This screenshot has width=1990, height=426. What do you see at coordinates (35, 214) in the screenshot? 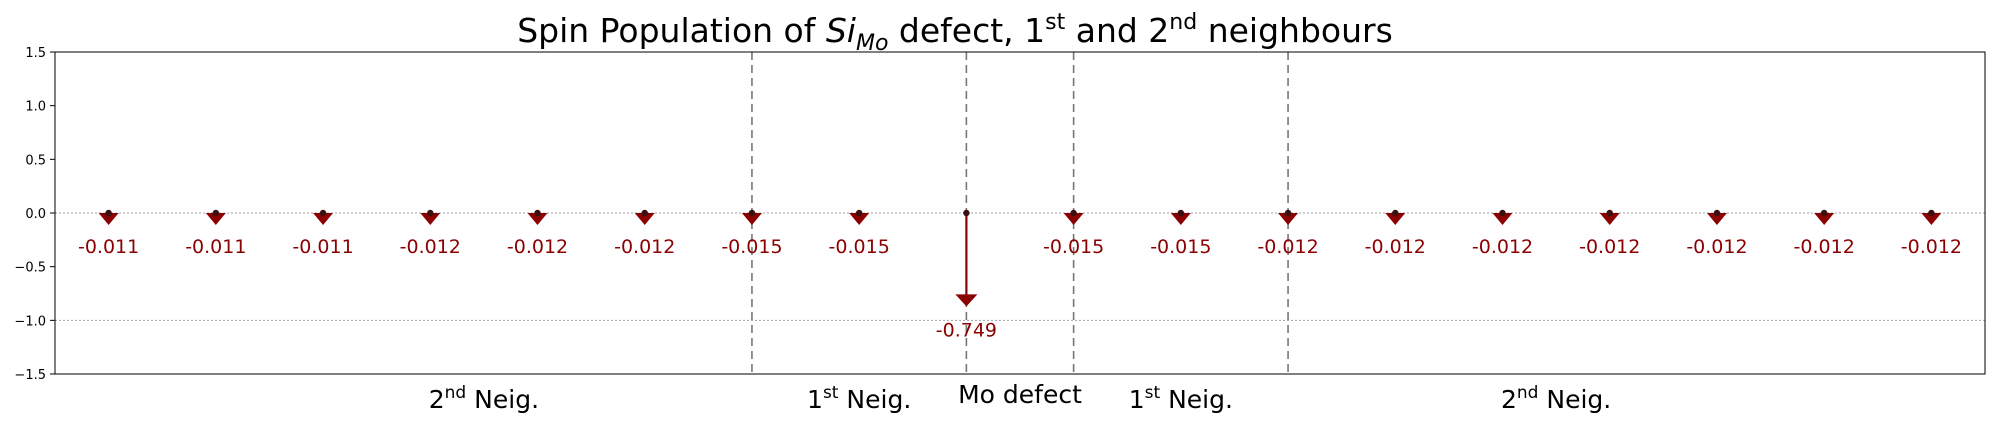
I see `y-tick-label: 0.0` at bounding box center [35, 214].